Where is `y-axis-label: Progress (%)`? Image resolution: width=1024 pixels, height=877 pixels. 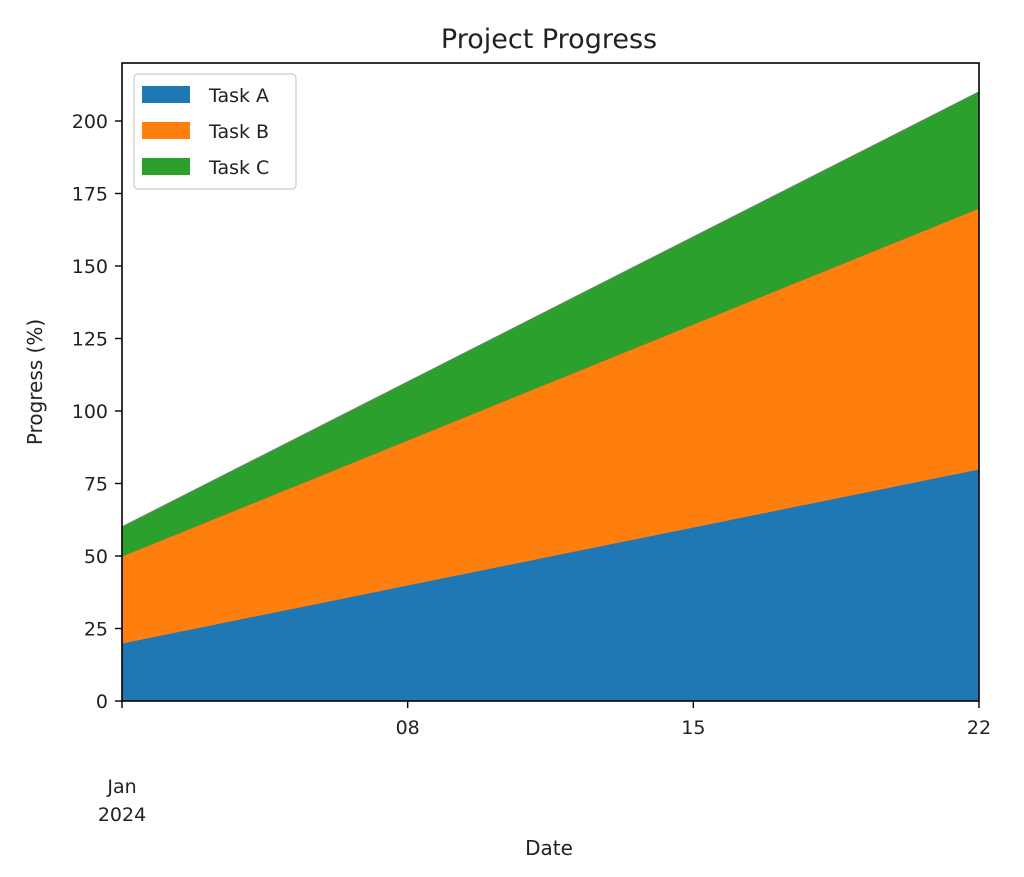 y-axis-label: Progress (%) is located at coordinates (35, 382).